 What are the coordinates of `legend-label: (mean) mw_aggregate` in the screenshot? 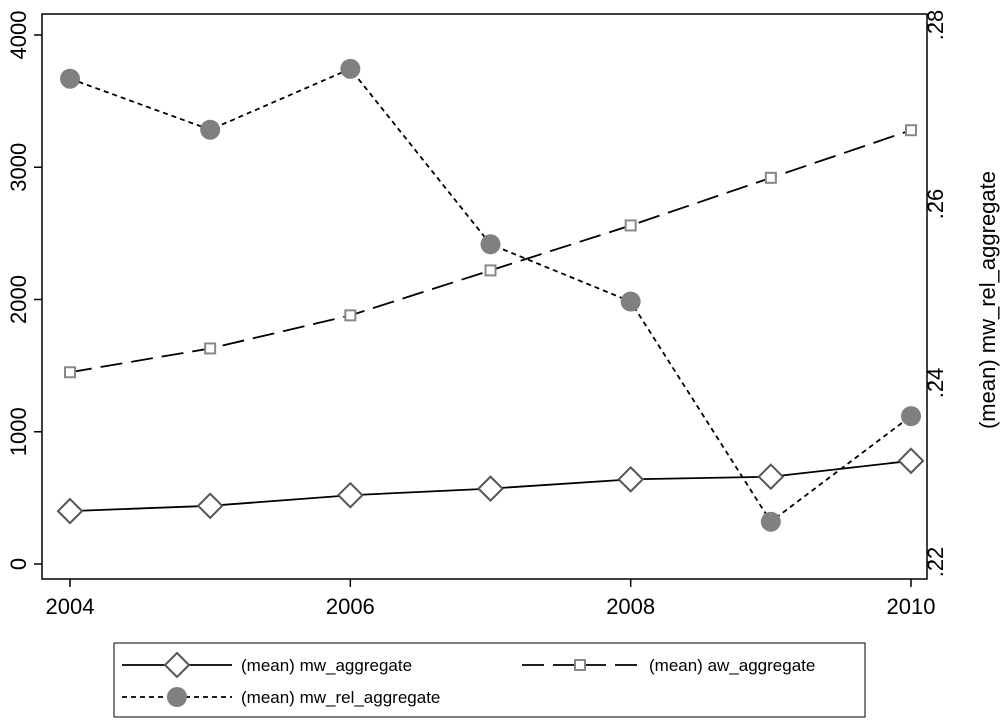 It's located at (326, 665).